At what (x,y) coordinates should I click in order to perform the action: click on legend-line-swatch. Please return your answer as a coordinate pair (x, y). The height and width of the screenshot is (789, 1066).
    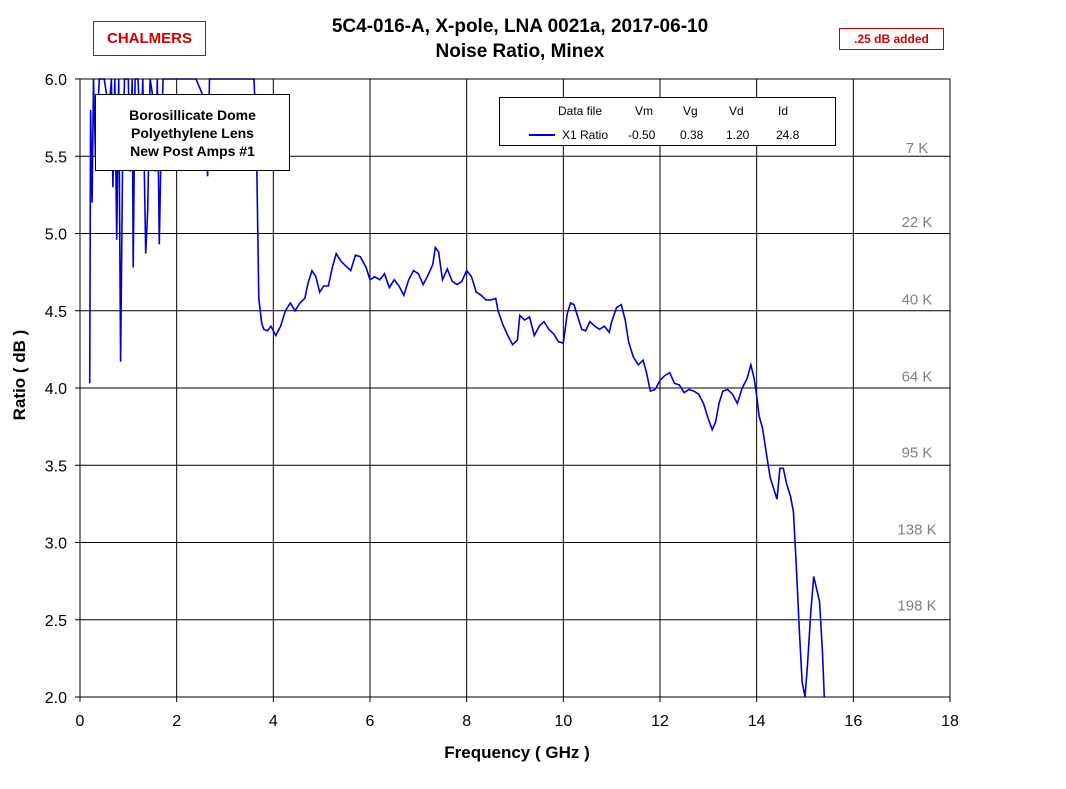
    Looking at the image, I should click on (542, 135).